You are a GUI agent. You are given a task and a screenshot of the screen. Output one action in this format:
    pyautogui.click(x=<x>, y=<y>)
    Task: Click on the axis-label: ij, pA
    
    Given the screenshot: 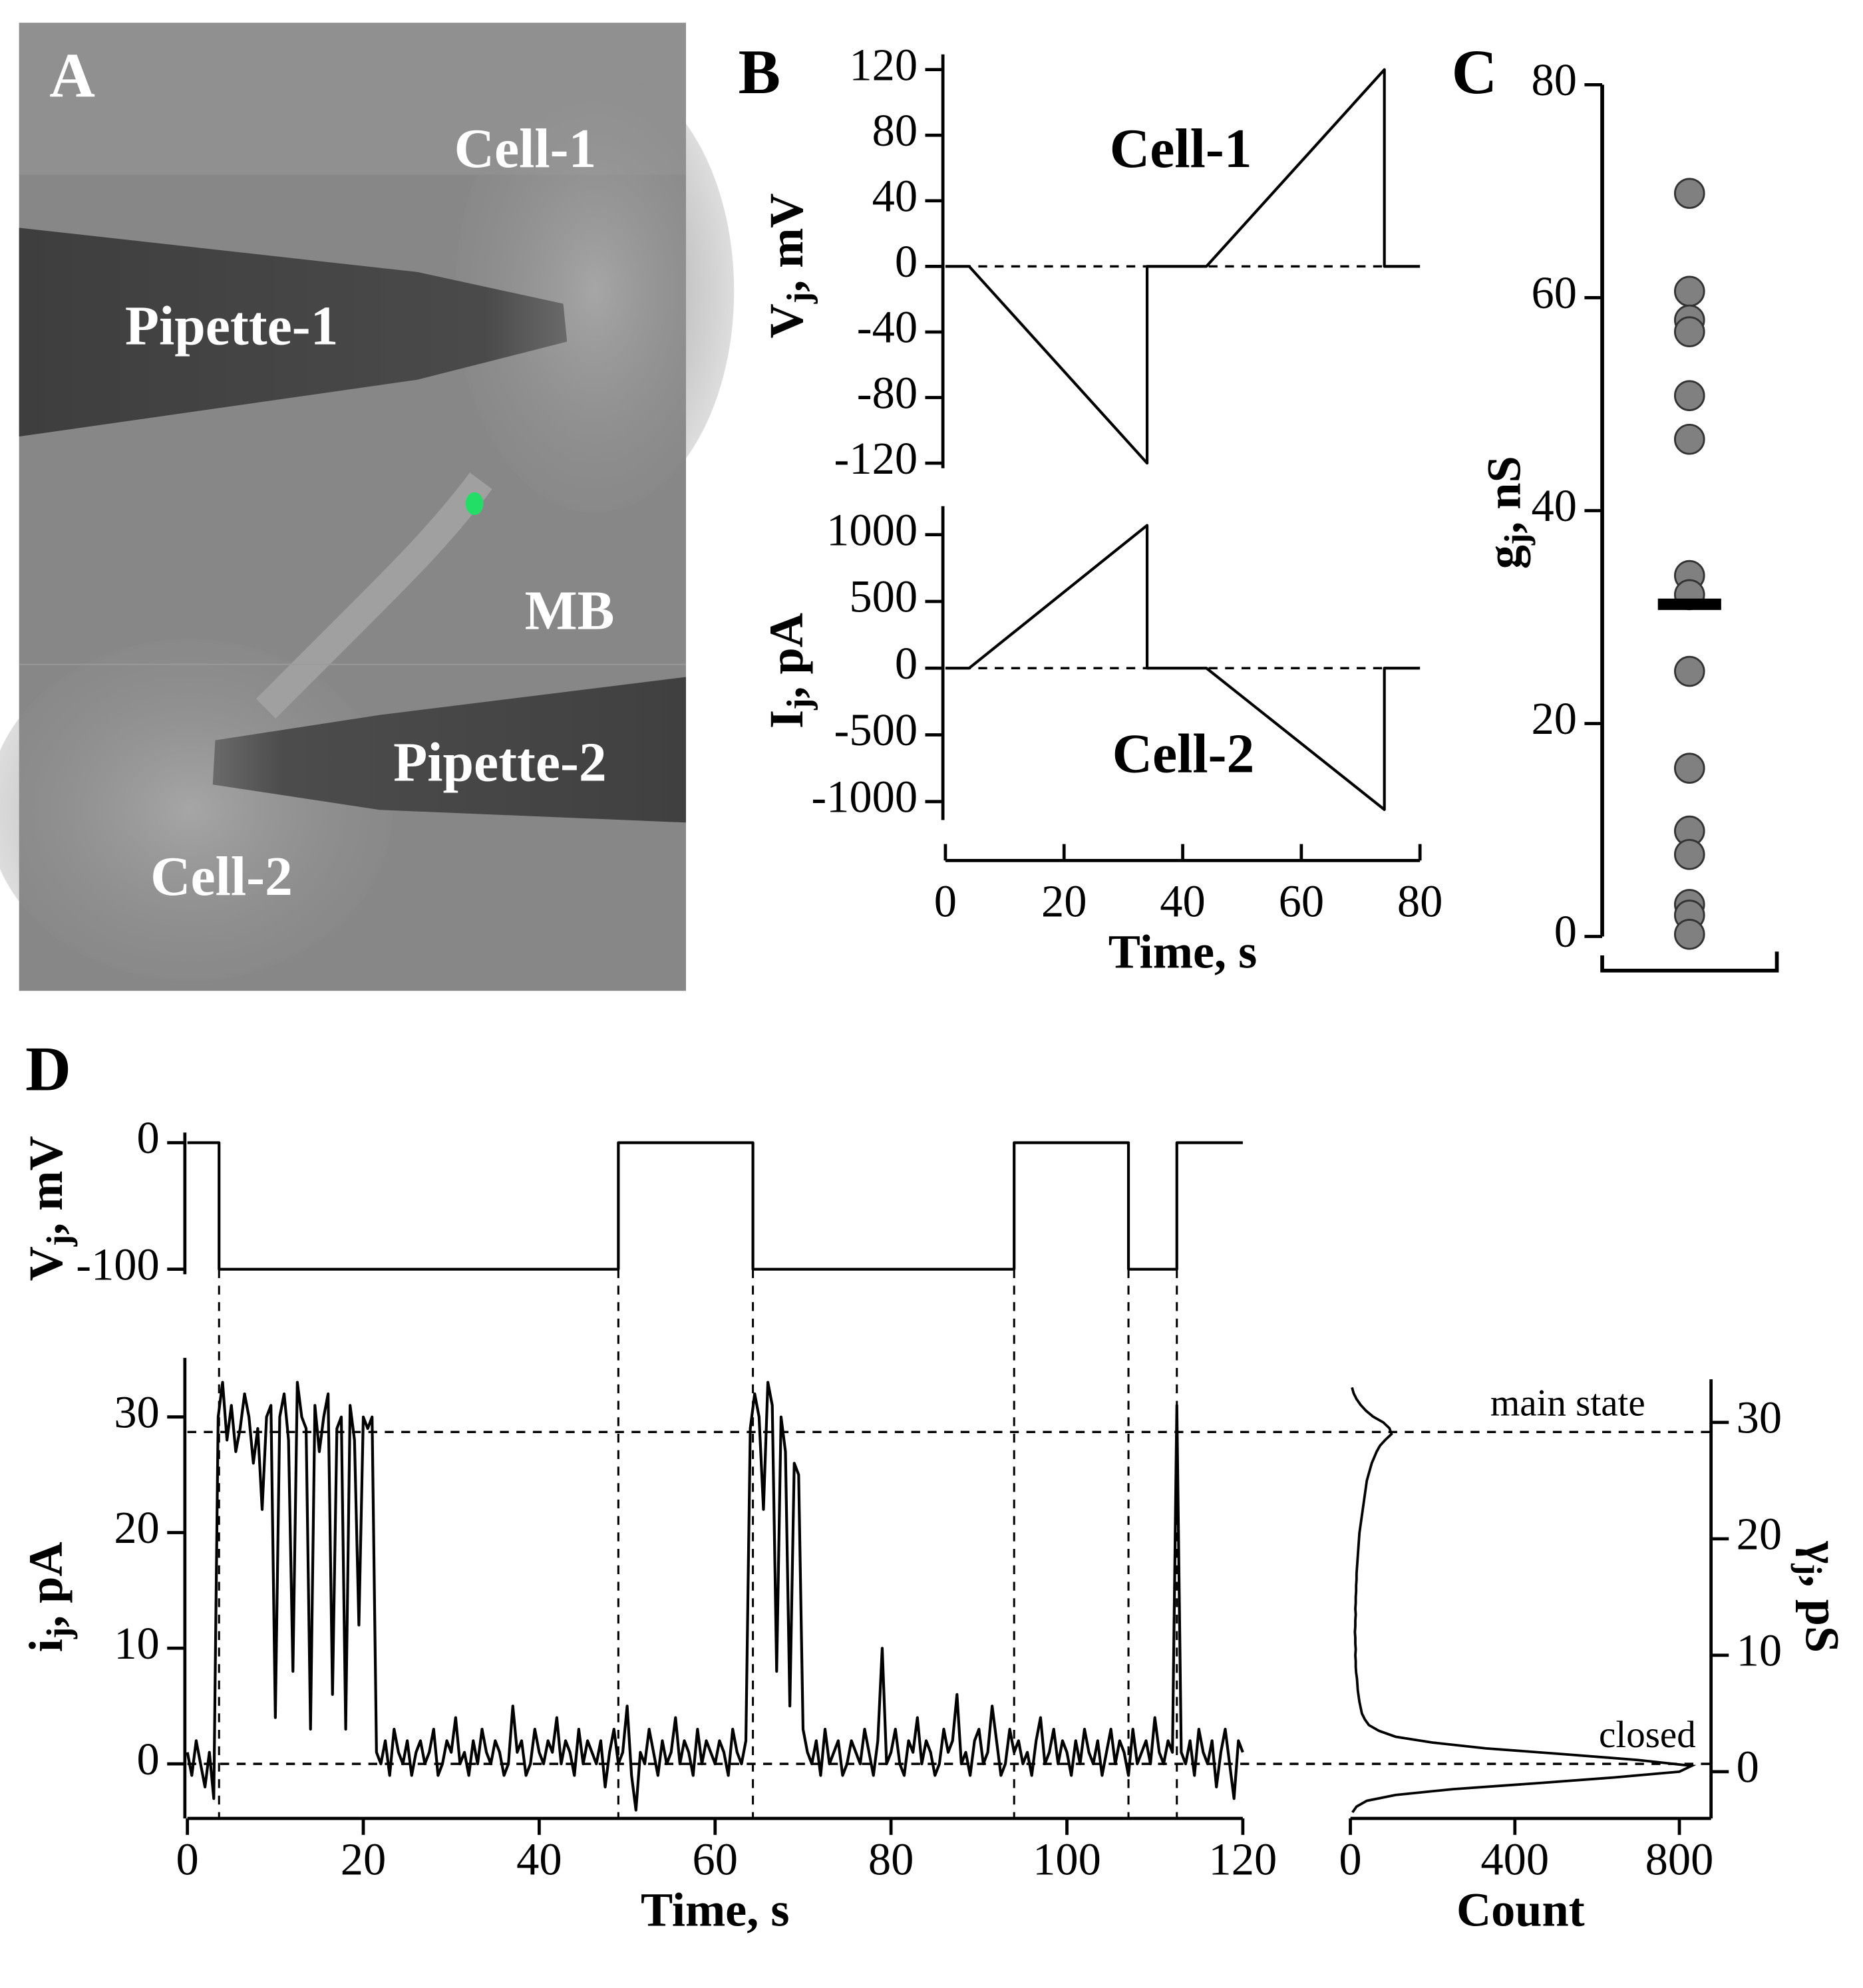 What is the action you would take?
    pyautogui.click(x=48, y=1597)
    